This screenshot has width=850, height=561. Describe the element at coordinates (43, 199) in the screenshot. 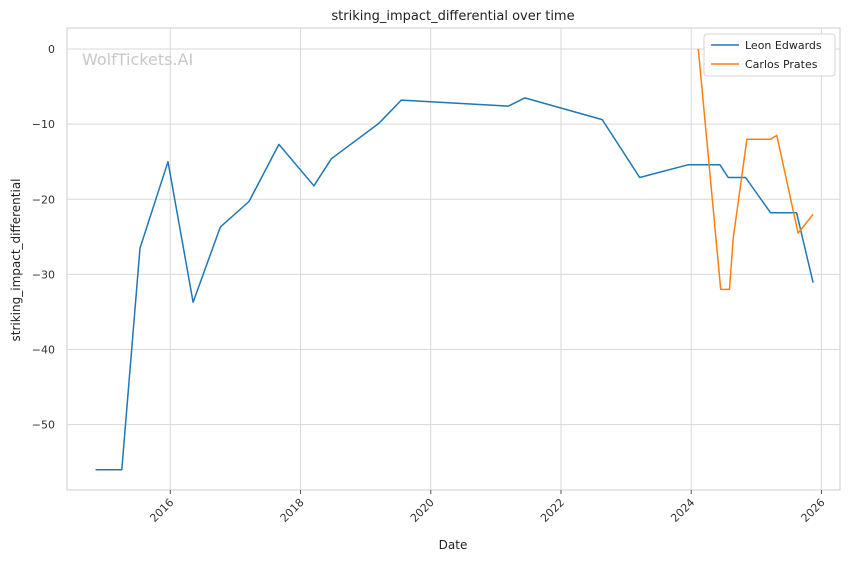

I see `y-tick-label: −20` at that location.